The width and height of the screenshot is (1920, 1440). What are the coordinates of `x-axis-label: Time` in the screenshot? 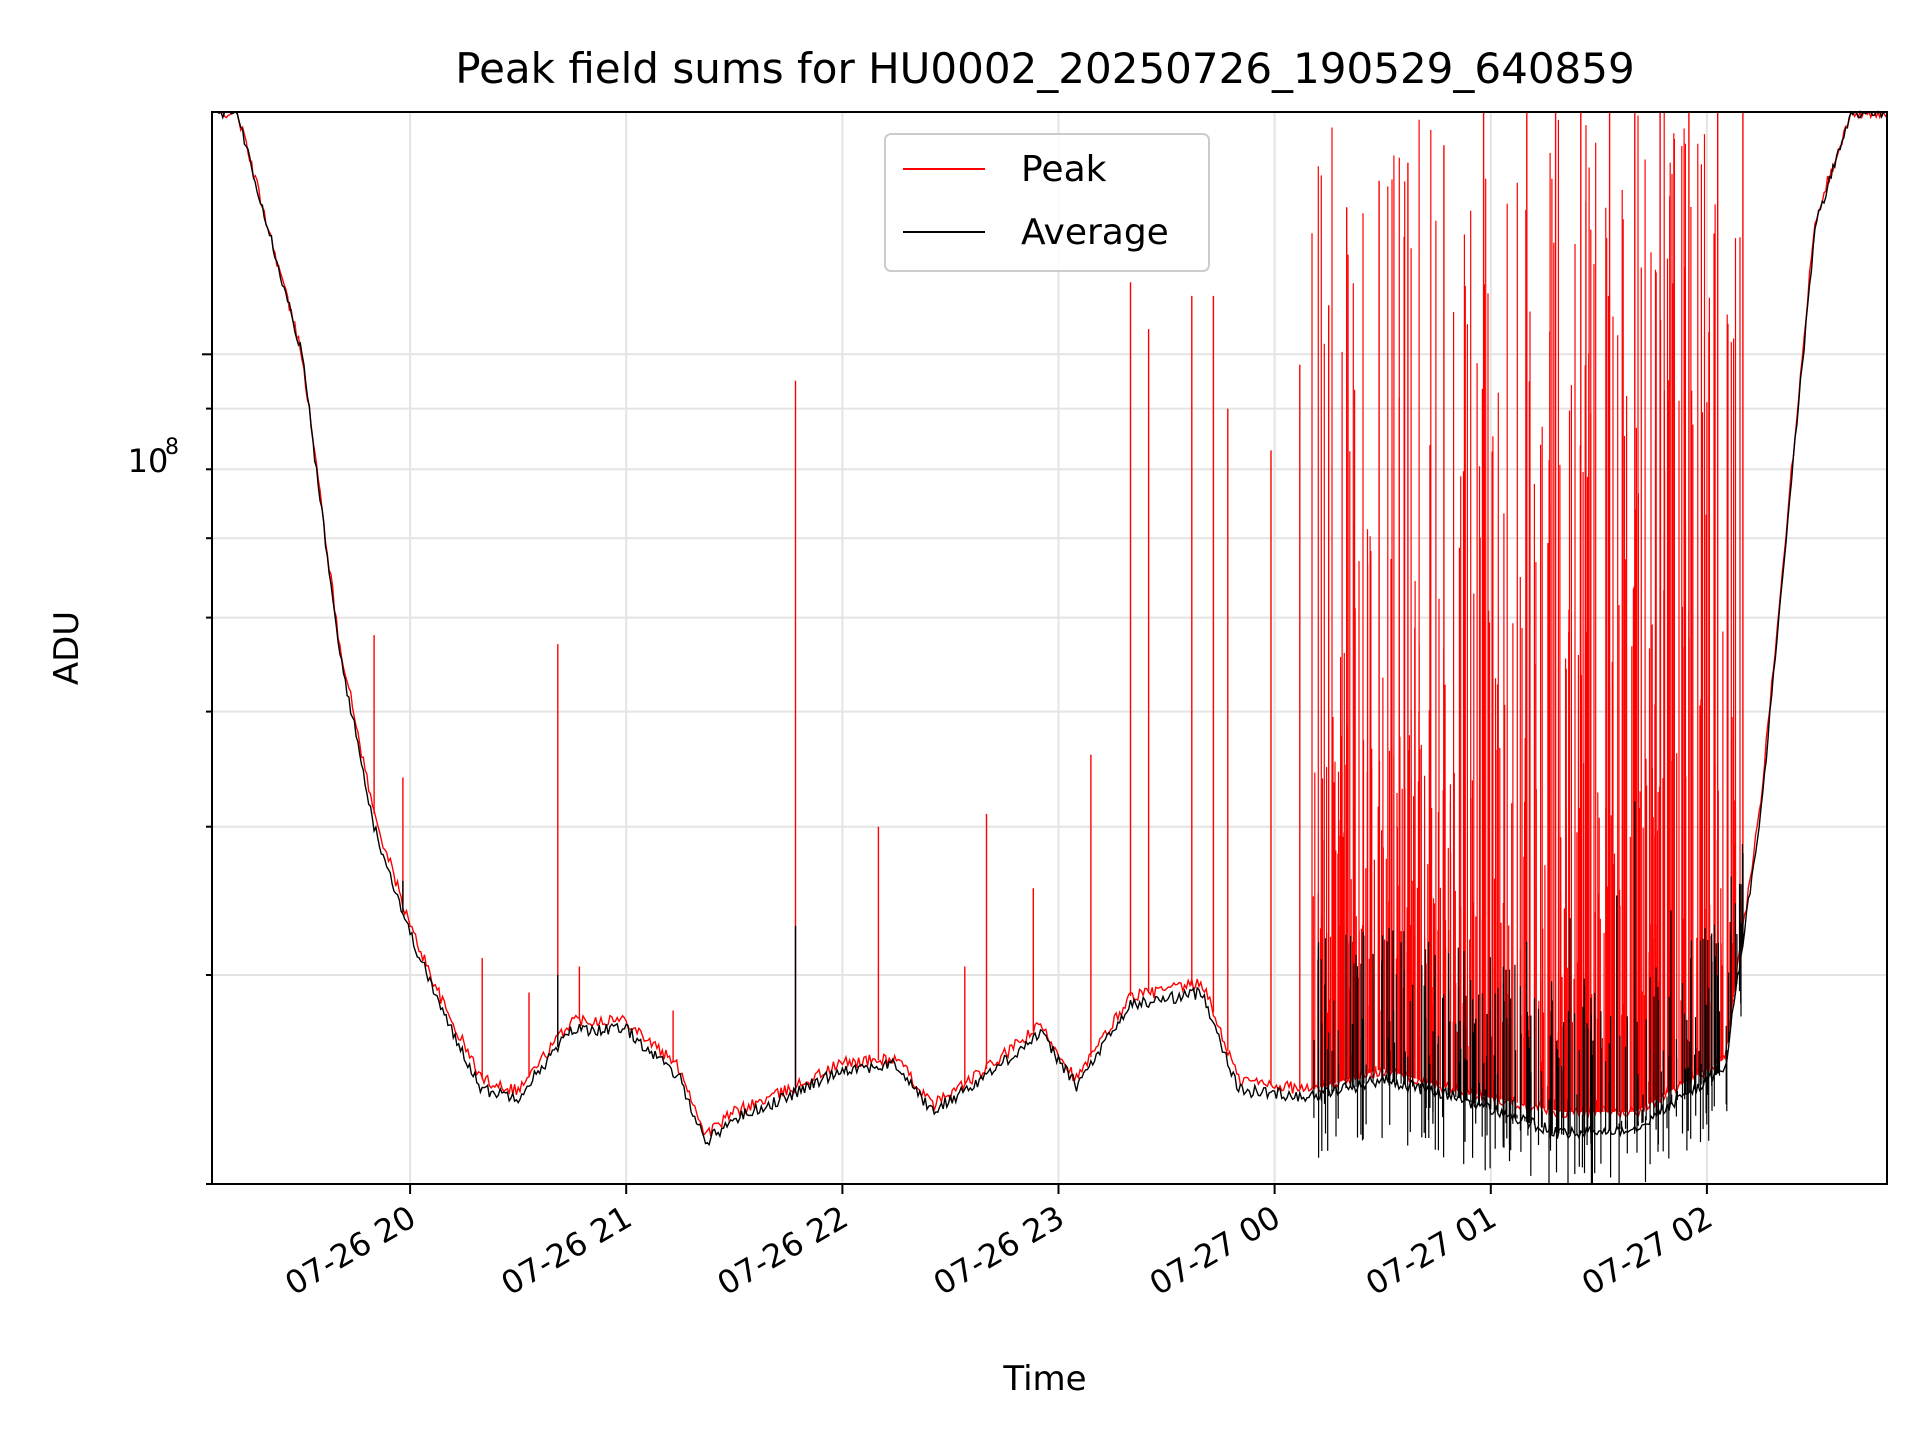 It's located at (1044, 1379).